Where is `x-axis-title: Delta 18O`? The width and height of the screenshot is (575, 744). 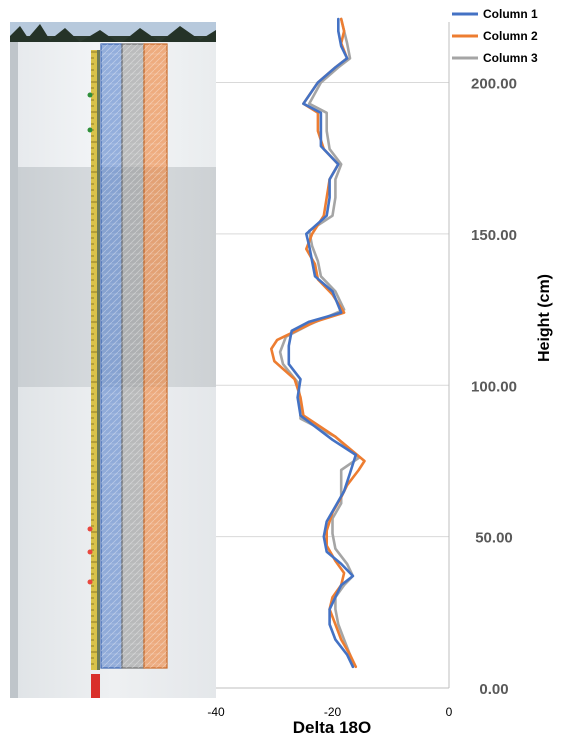
x-axis-title: Delta 18O is located at coordinates (332, 727).